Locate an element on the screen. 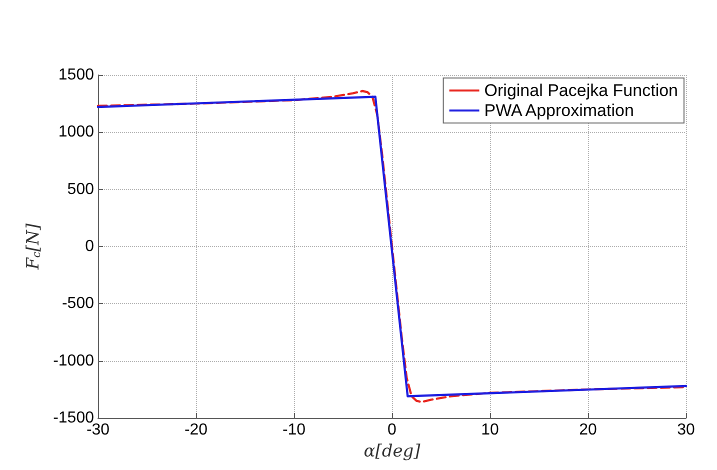 This screenshot has height=470, width=717. y-tick-label: 1000 is located at coordinates (76, 132).